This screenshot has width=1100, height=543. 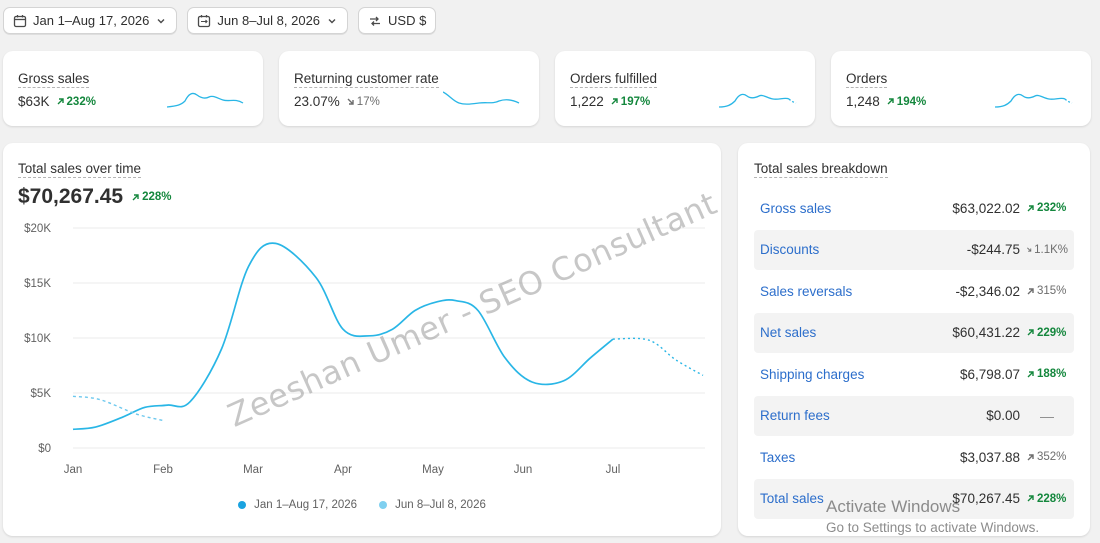 I want to click on legend-item-comparison: Jun 8–Jul 8, 2026, so click(x=432, y=505).